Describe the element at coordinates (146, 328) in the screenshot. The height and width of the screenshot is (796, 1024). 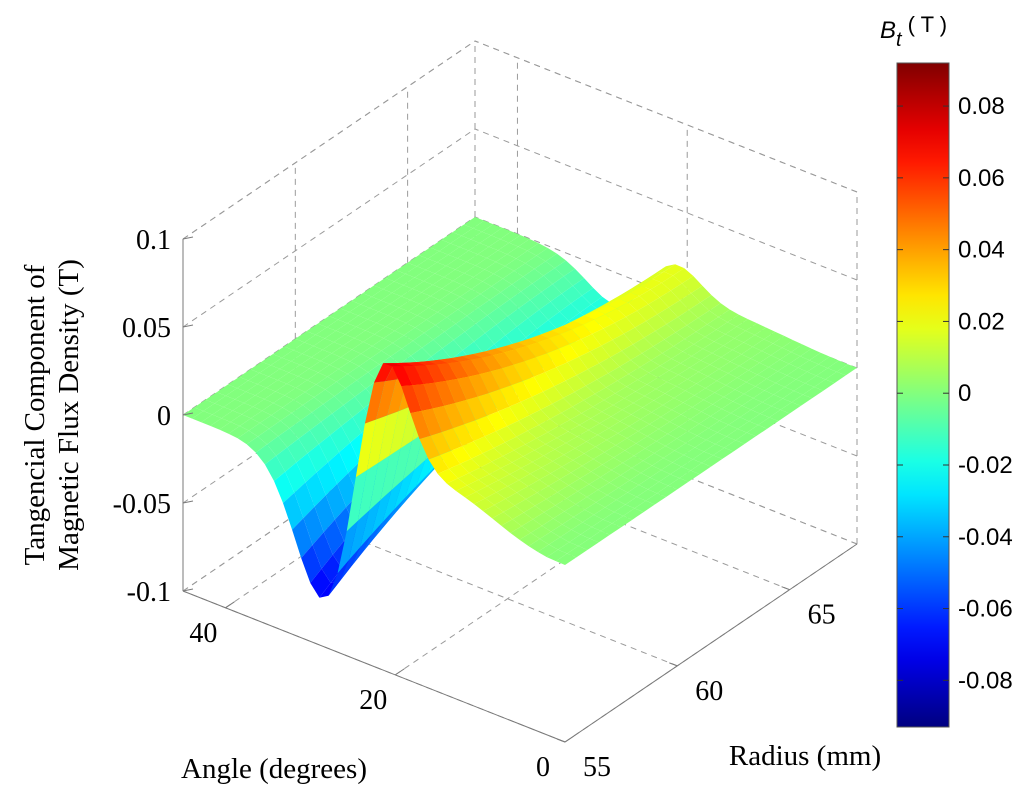
I see `z-tick-label: 0.05` at that location.